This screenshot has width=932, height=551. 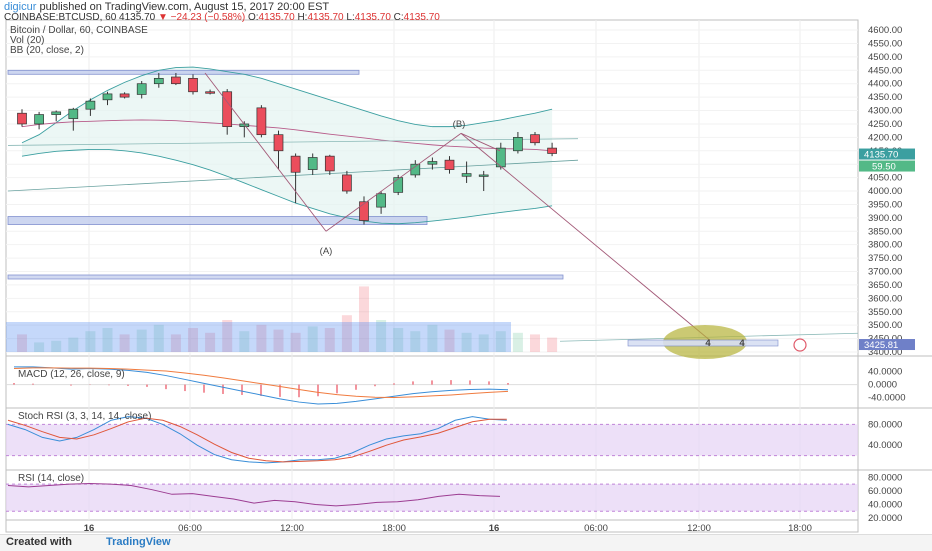 I want to click on wave-label-b: (B), so click(x=459, y=124).